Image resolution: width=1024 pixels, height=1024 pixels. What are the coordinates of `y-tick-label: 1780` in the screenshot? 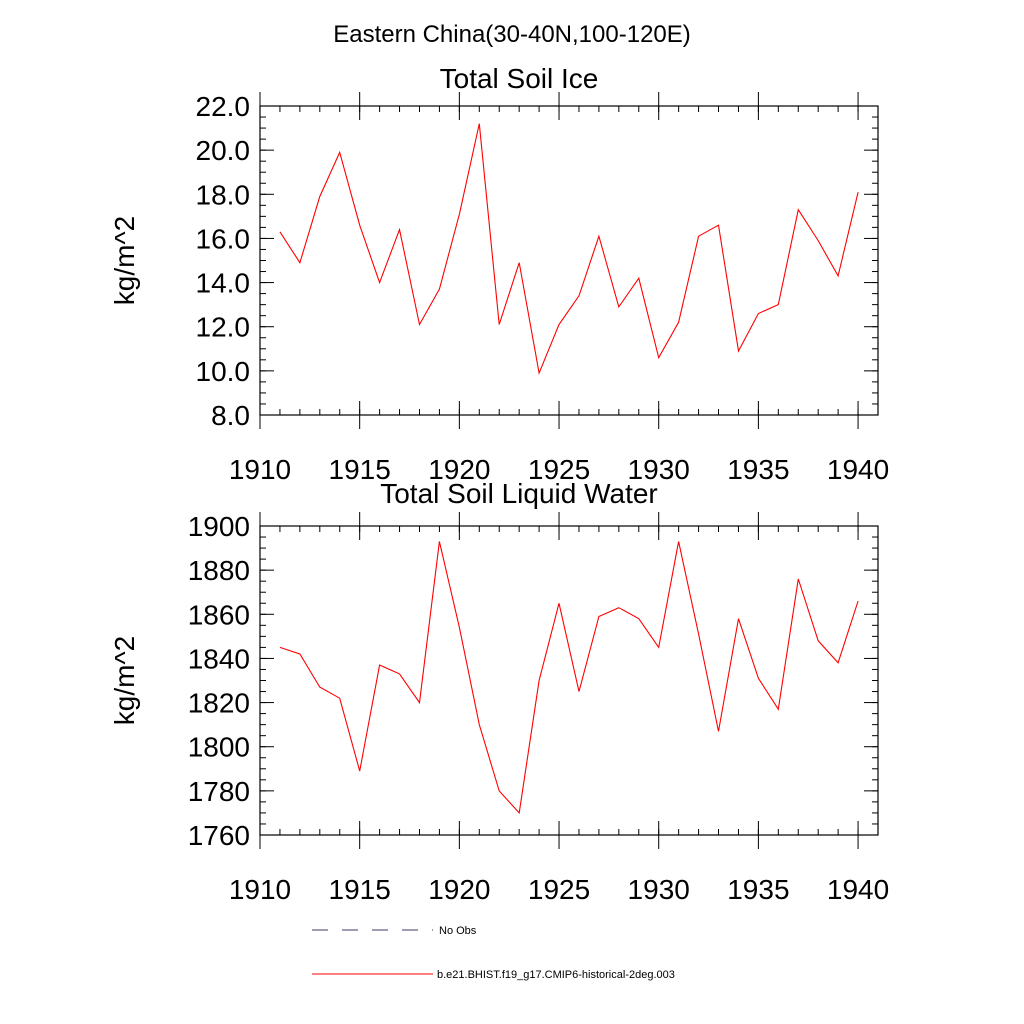 It's located at (219, 791).